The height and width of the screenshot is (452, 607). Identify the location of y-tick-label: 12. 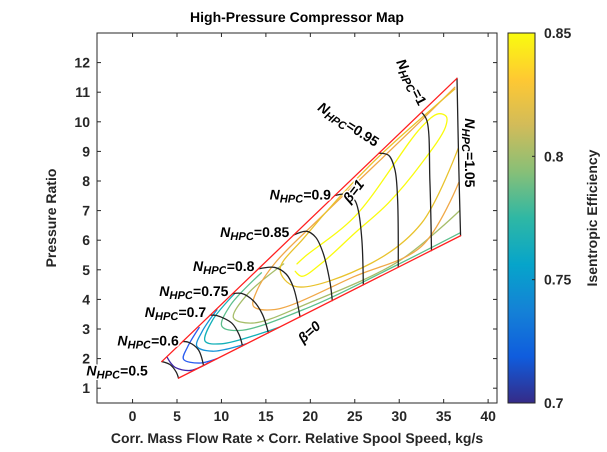
(82, 62).